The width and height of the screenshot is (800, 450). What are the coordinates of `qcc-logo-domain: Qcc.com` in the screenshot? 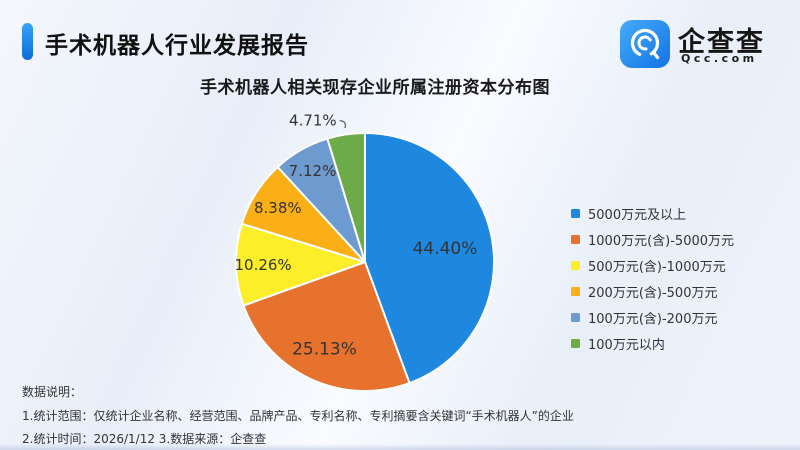 It's located at (719, 58).